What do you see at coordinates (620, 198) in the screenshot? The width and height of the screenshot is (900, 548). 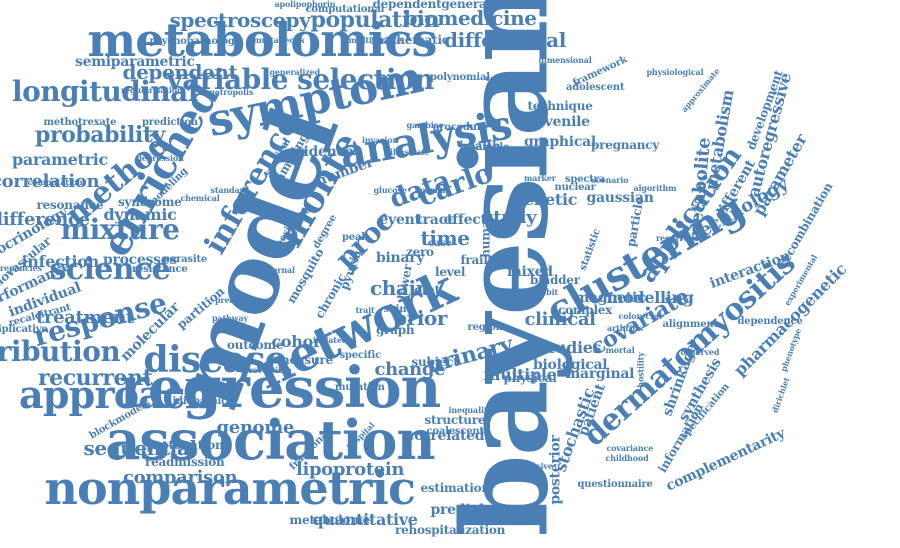 I see `word-gaussian: gaussian` at bounding box center [620, 198].